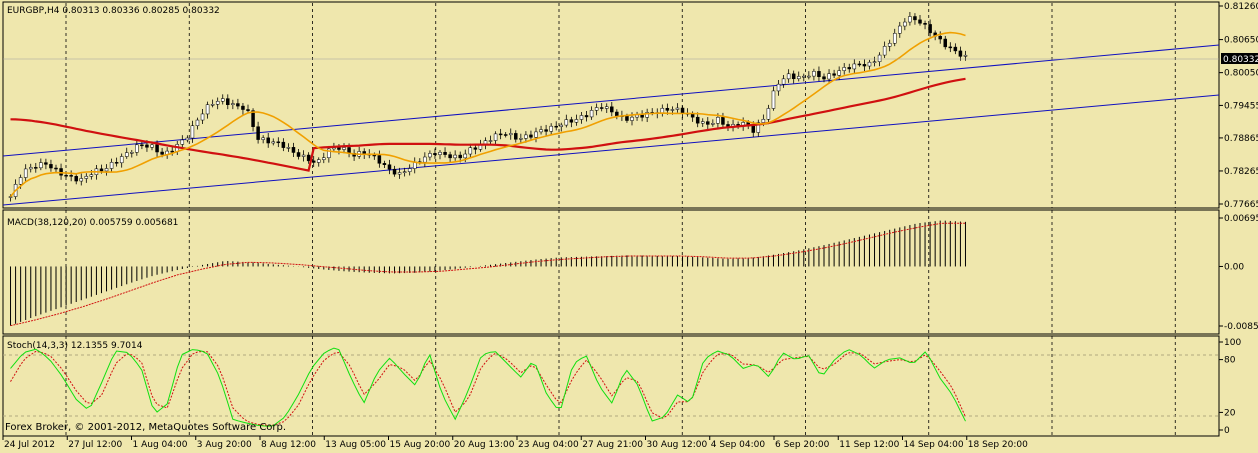 This screenshot has width=1258, height=453. I want to click on time-axis-label: 23 Aug 04:00, so click(548, 445).